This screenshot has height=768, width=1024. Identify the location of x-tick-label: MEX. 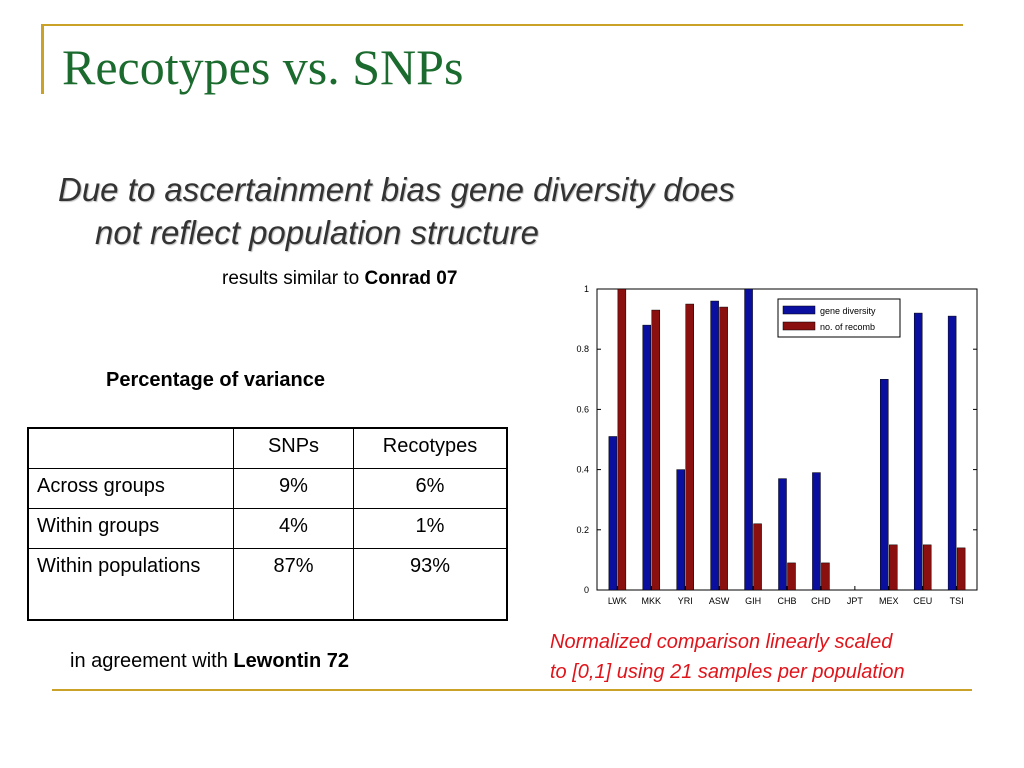
(889, 601).